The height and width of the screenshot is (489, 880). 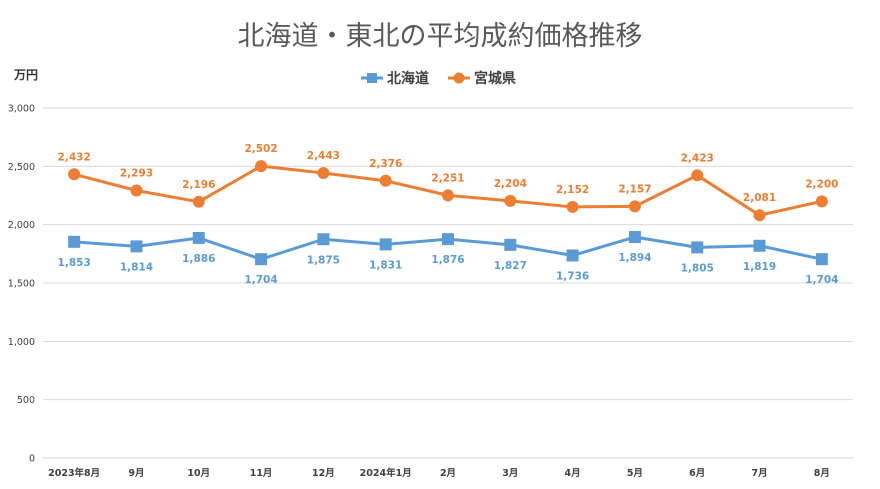 I want to click on data-label: 1,831, so click(x=385, y=265).